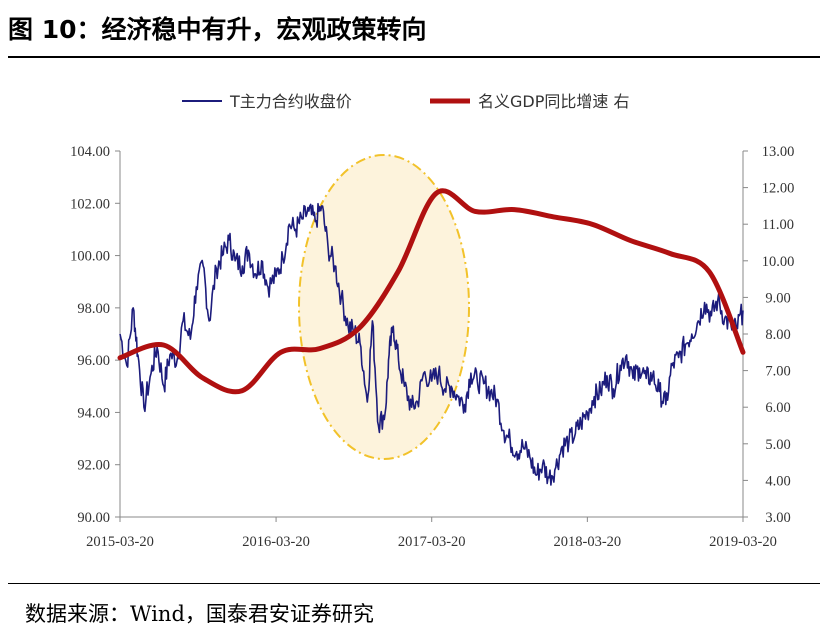  Describe the element at coordinates (777, 335) in the screenshot. I see `y-right-tick-label: 8.00` at that location.